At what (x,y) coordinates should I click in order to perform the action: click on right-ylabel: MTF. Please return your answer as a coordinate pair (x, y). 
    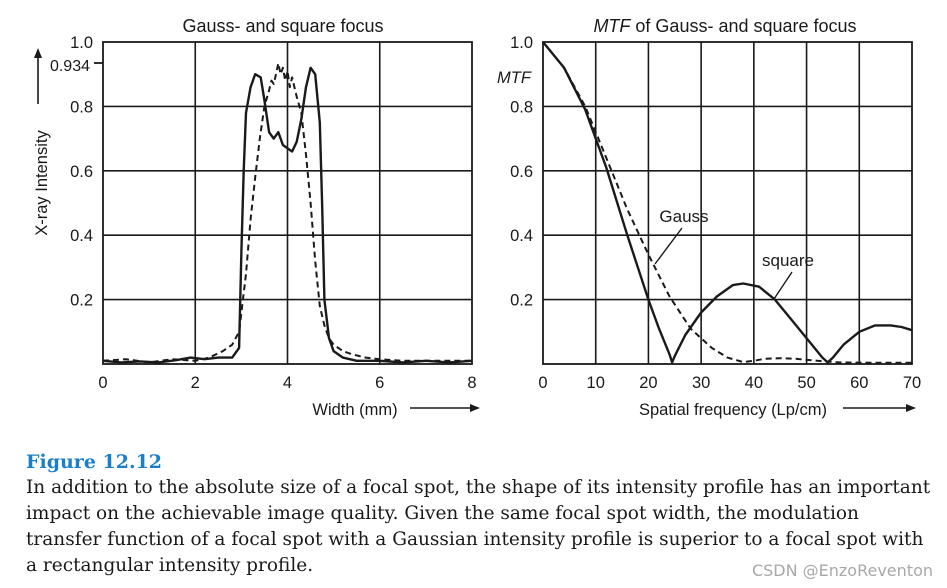
    Looking at the image, I should click on (514, 78).